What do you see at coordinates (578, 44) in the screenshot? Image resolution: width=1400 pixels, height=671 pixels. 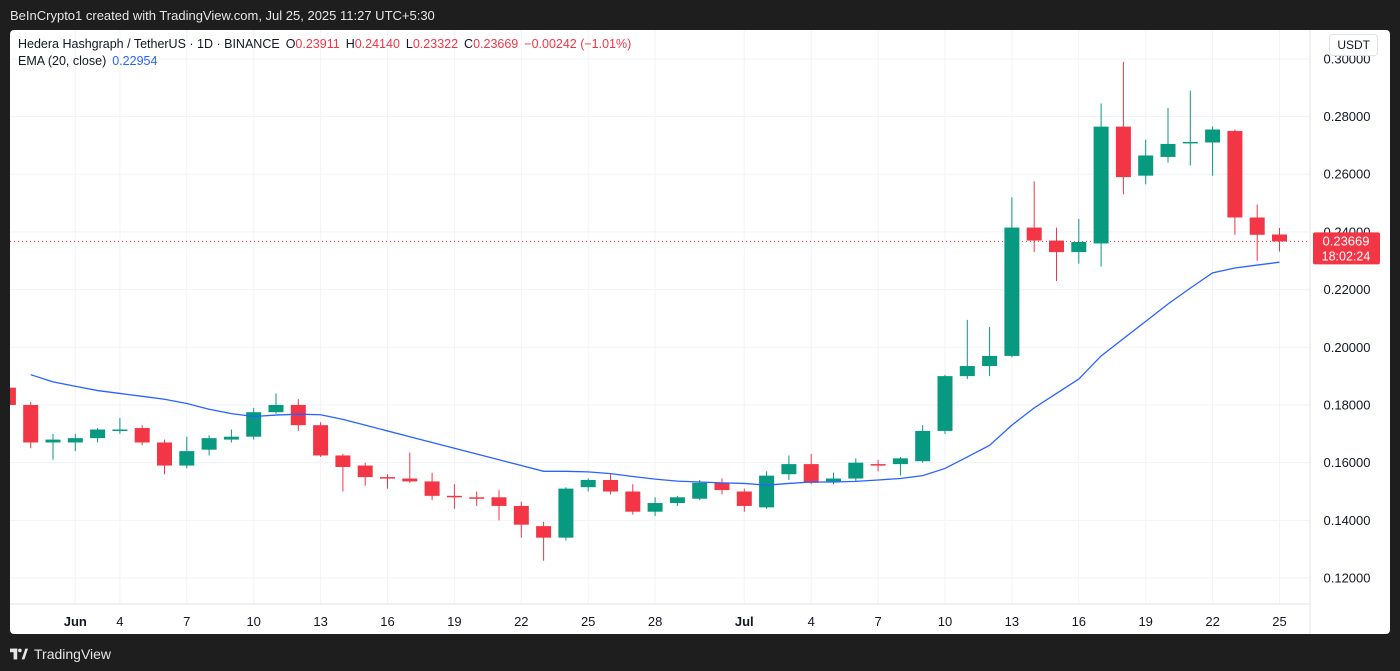 I see `change-value: −0.00242 (−1.01%)` at bounding box center [578, 44].